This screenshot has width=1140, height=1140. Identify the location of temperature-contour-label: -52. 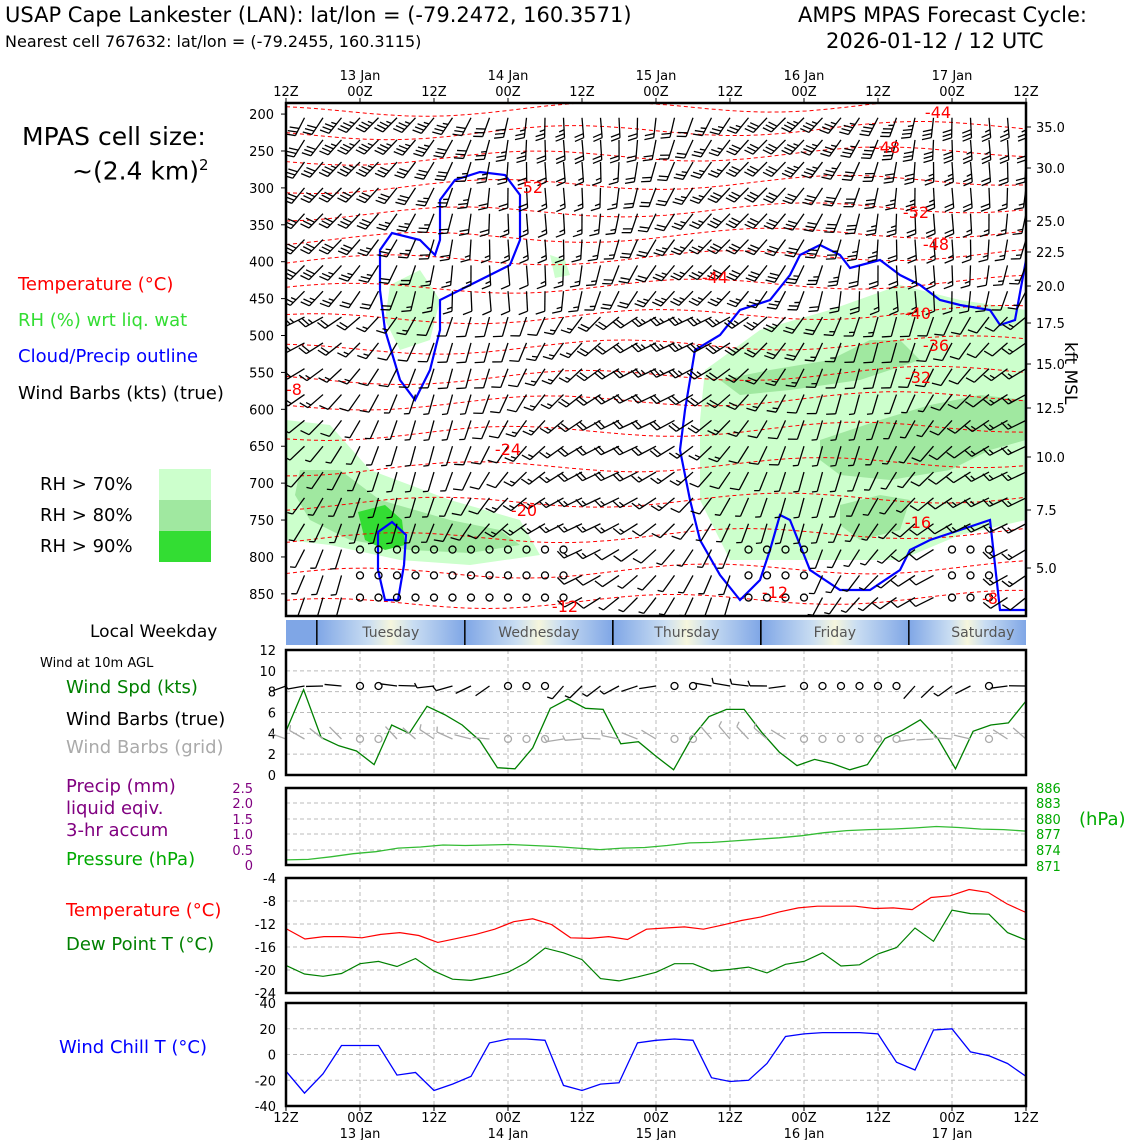
(916, 212).